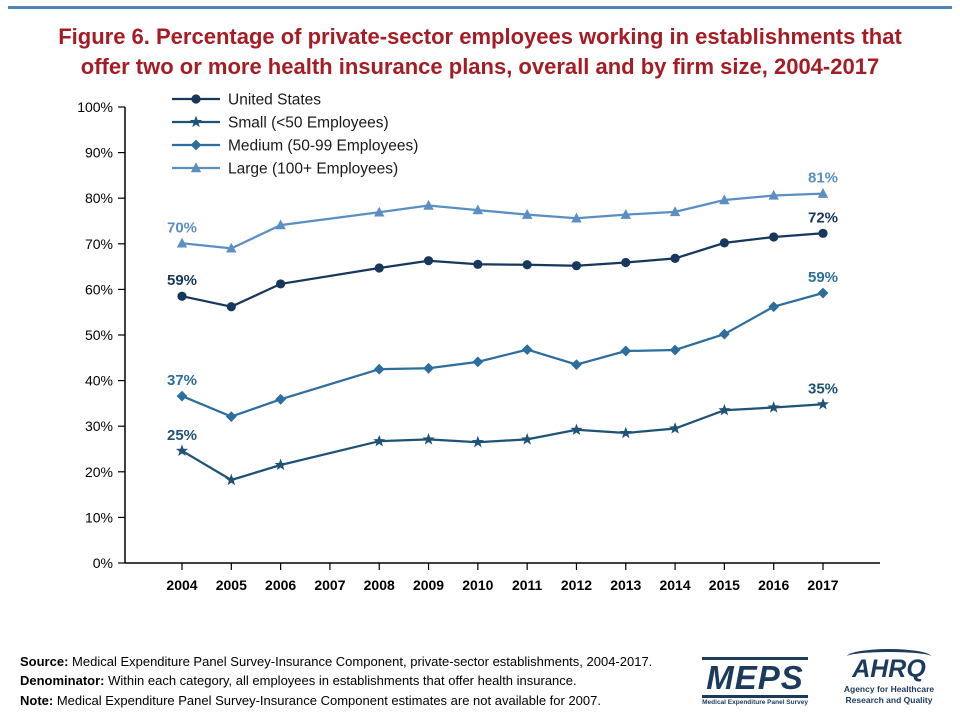  Describe the element at coordinates (99, 153) in the screenshot. I see `y-tick-label: 90%` at that location.